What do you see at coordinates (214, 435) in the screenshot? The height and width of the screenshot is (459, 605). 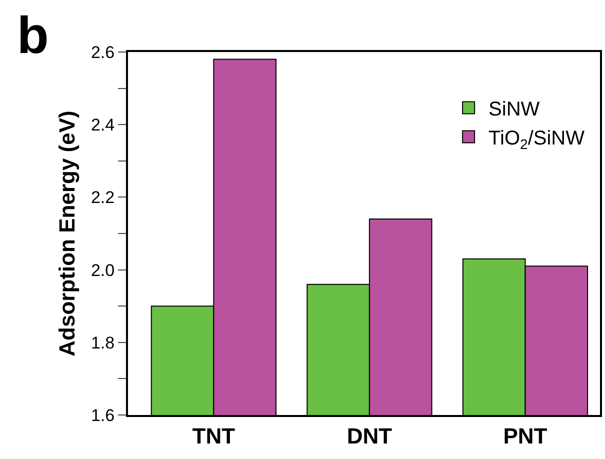 I see `x-tick-label: TNT` at bounding box center [214, 435].